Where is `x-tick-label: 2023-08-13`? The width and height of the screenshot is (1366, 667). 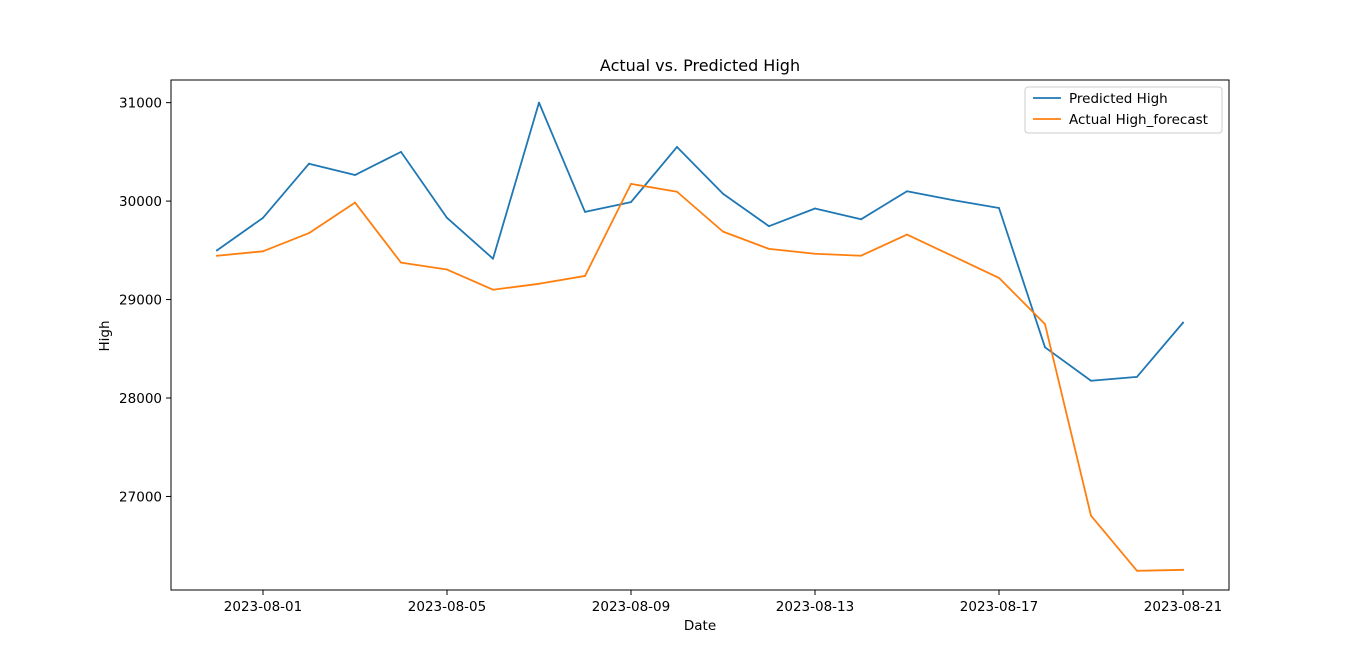 x-tick-label: 2023-08-13 is located at coordinates (815, 607).